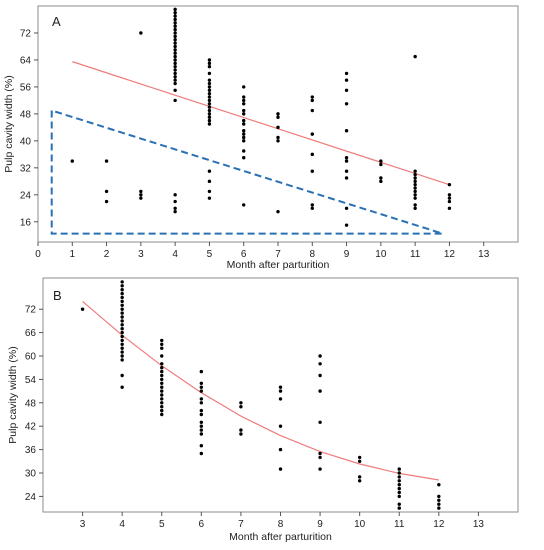 The width and height of the screenshot is (544, 550). I want to click on y-tick-label: 24, so click(31, 497).